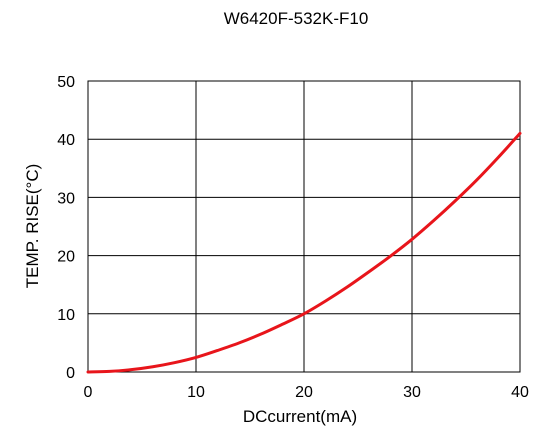  Describe the element at coordinates (412, 392) in the screenshot. I see `x-tick-label: 30` at that location.